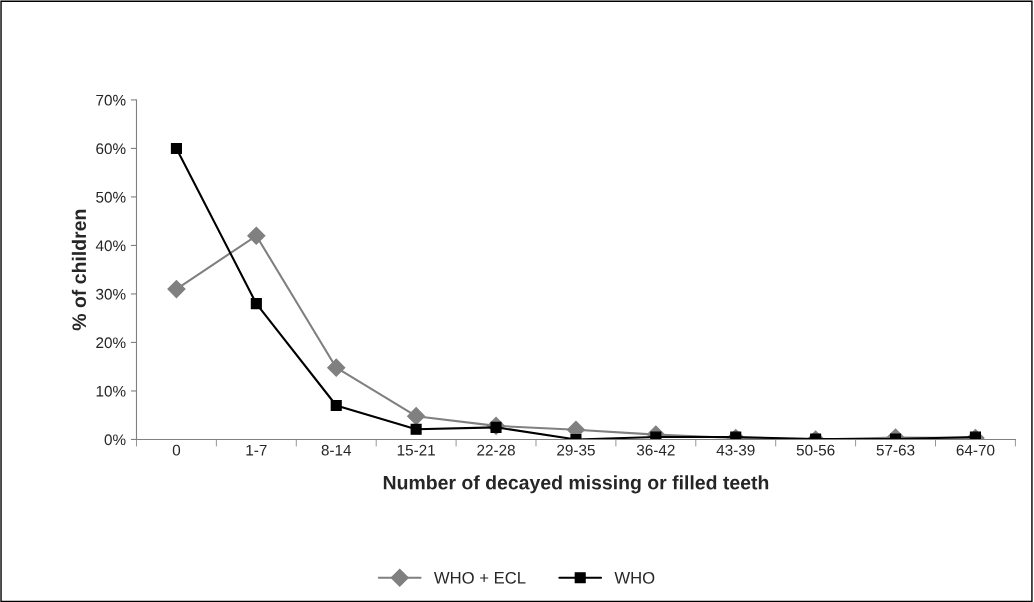  What do you see at coordinates (496, 450) in the screenshot?
I see `x-tick-label: 22-28` at bounding box center [496, 450].